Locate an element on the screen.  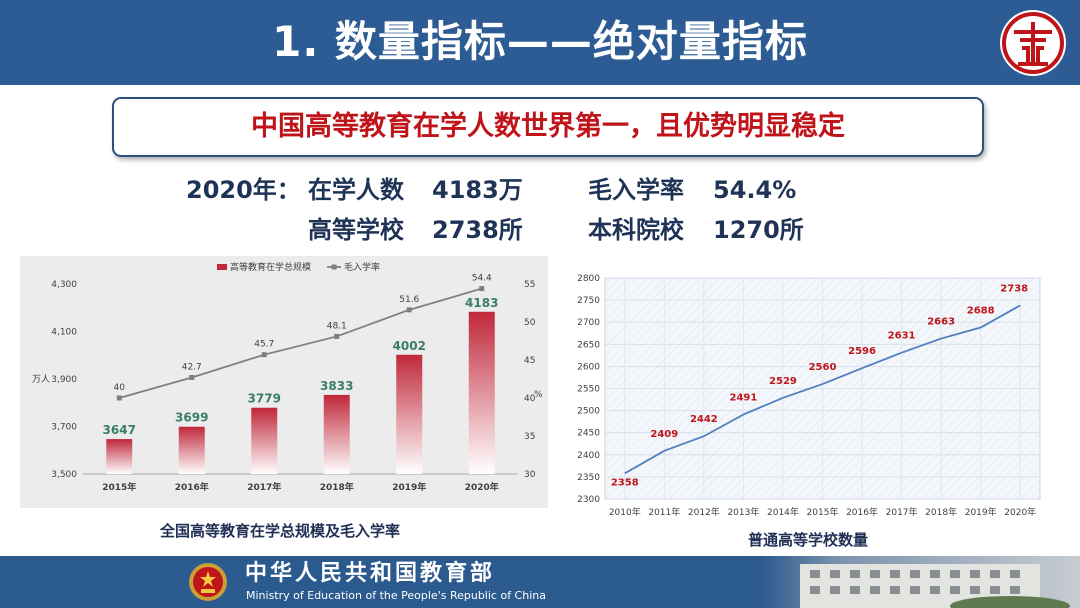
y-tick-label: 2350 is located at coordinates (588, 478).